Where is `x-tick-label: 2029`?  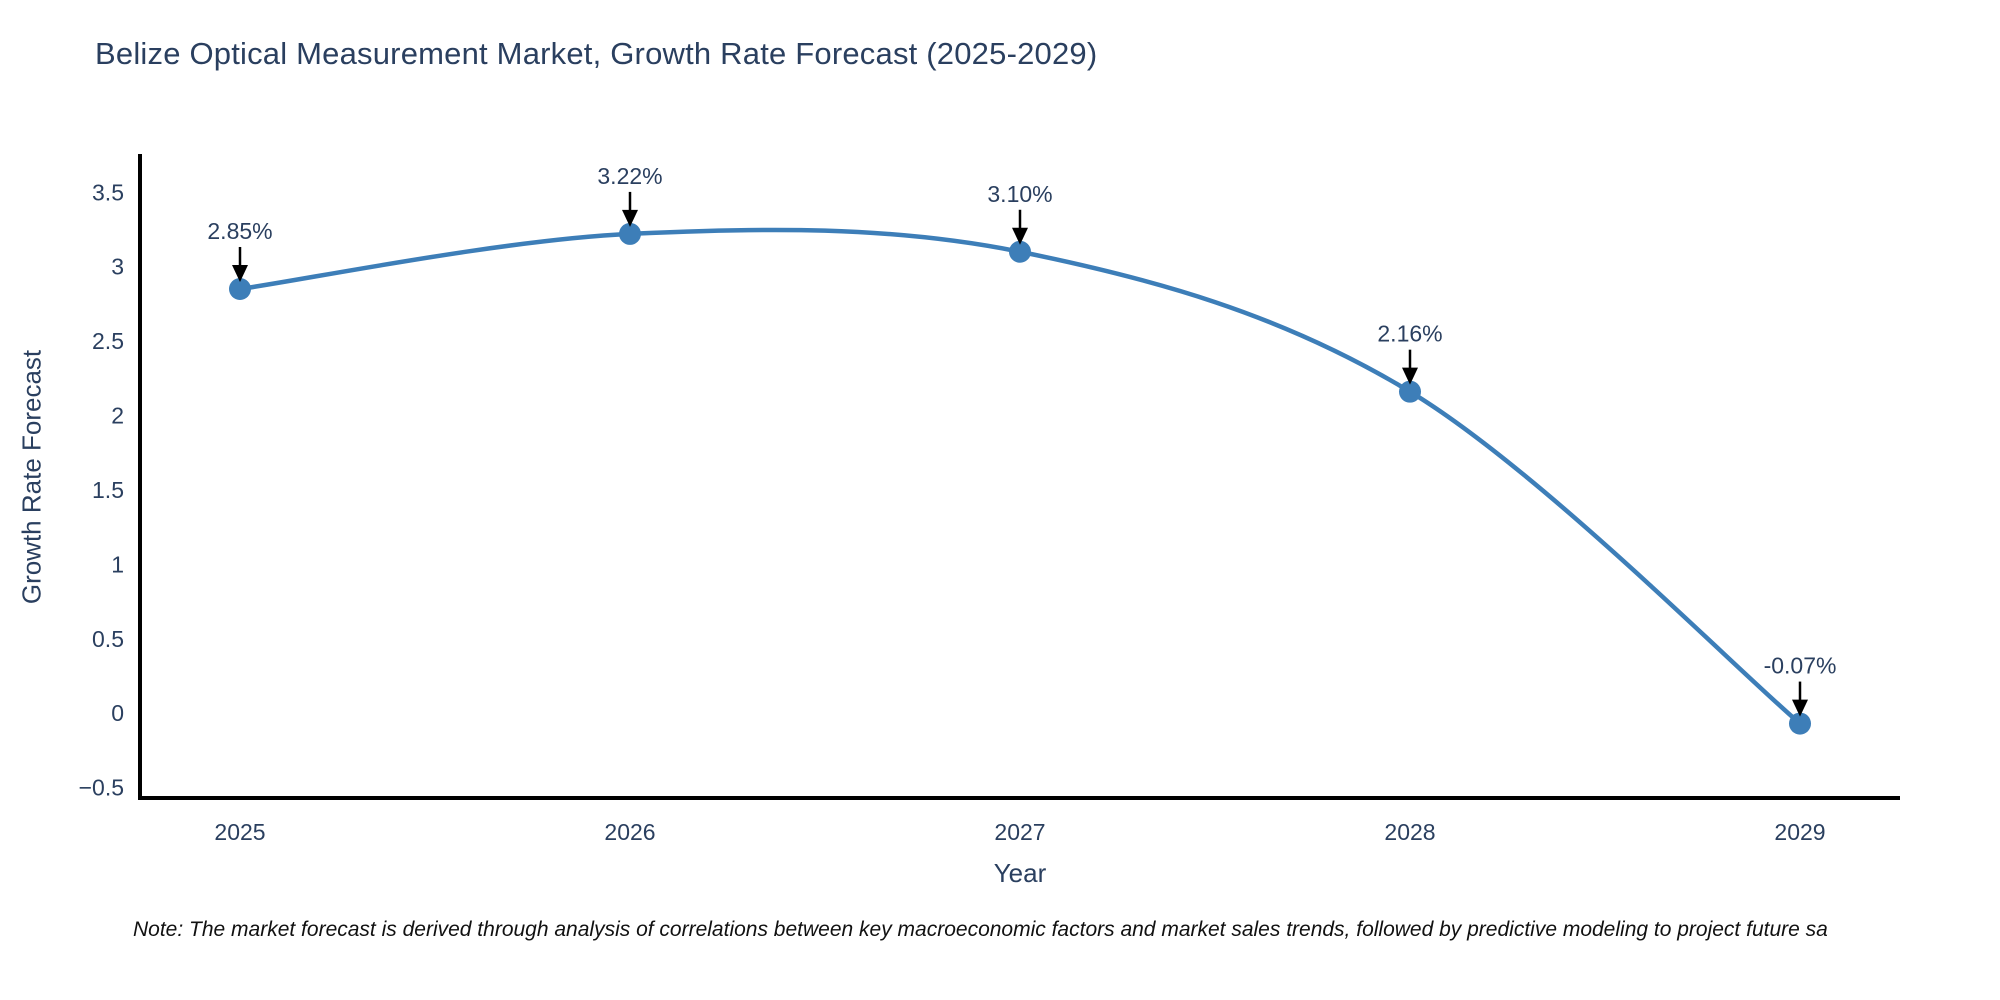
x-tick-label: 2029 is located at coordinates (1799, 832).